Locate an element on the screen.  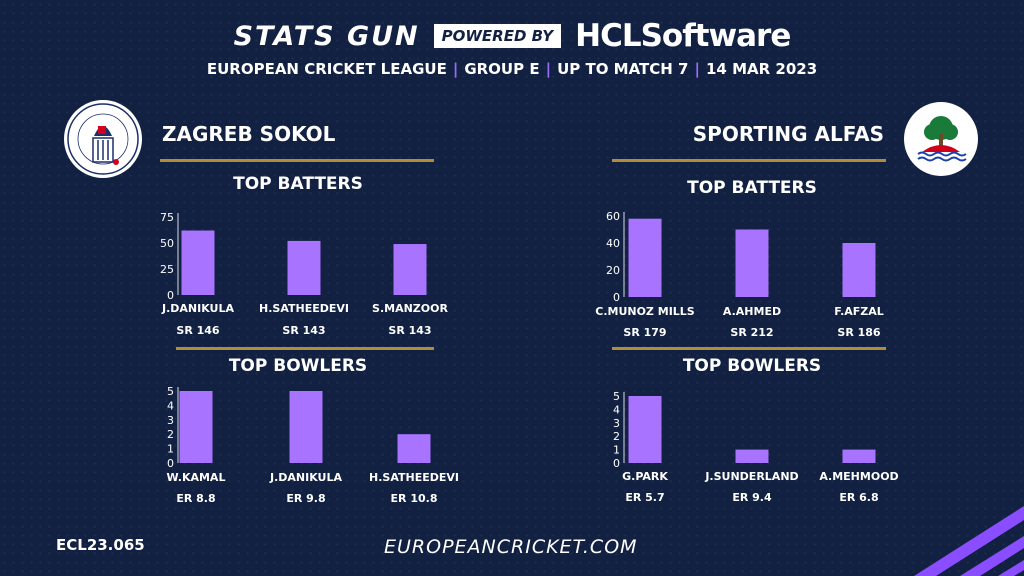
y-tick-label: 40 is located at coordinates (613, 243).